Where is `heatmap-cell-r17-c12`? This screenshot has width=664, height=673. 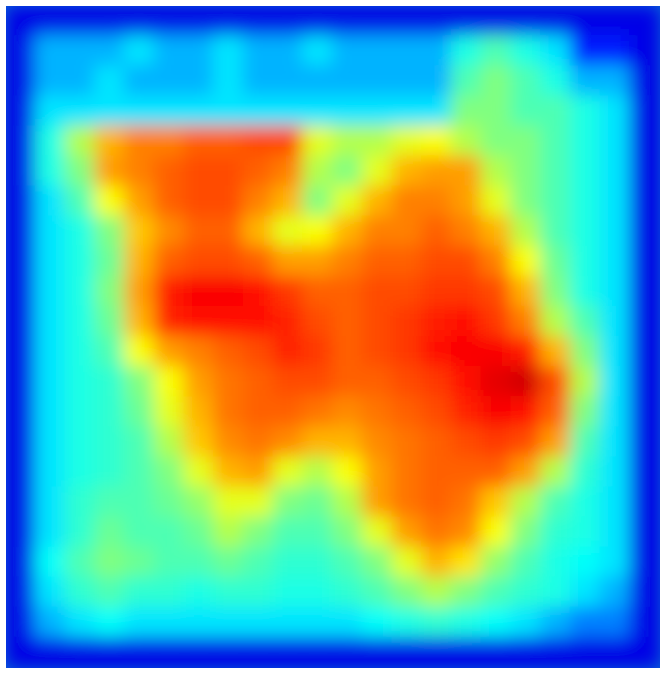 heatmap-cell-r17-c12 is located at coordinates (377, 532).